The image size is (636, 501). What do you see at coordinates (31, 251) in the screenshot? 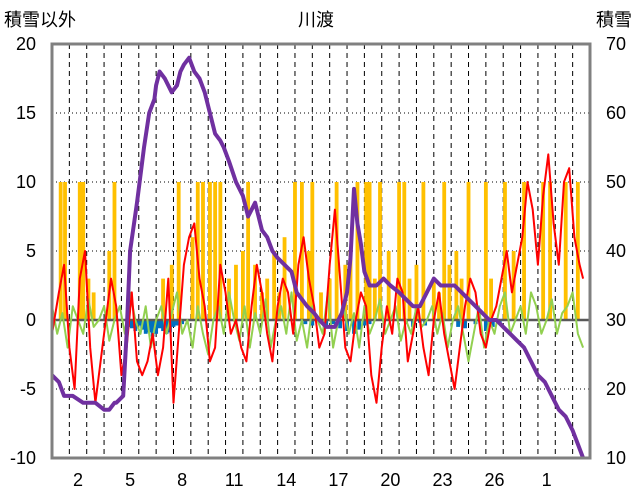
I see `left-tick-label: 5` at bounding box center [31, 251].